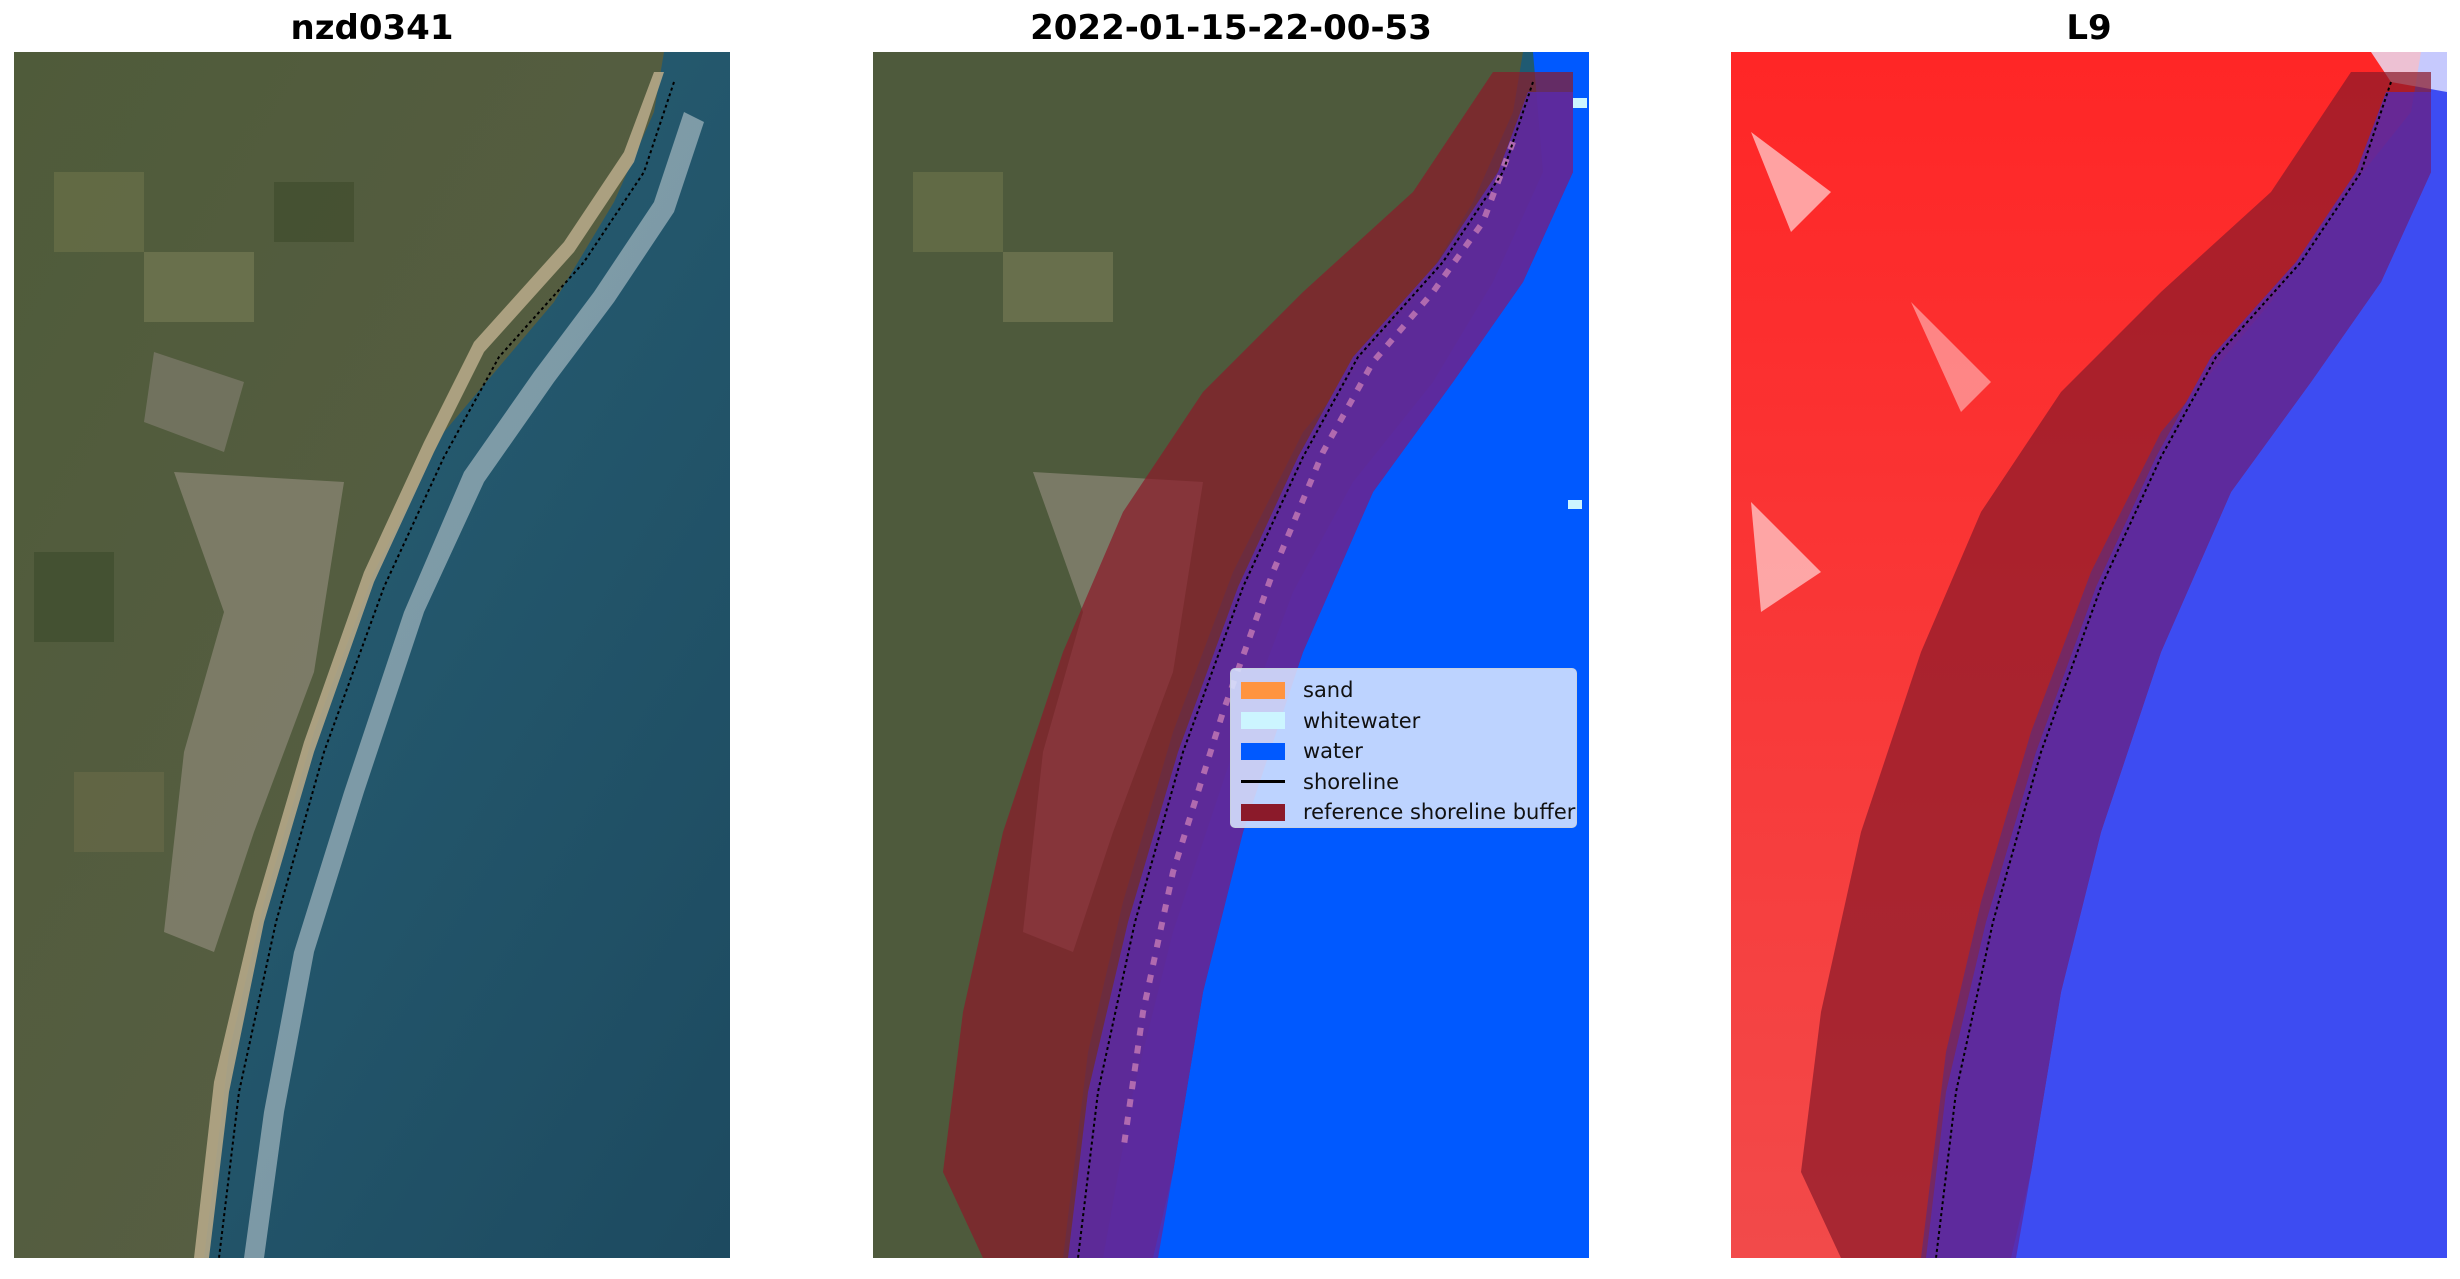 Image resolution: width=2460 pixels, height=1279 pixels. I want to click on legend-item-buffer: reference shoreline buffer, so click(1408, 812).